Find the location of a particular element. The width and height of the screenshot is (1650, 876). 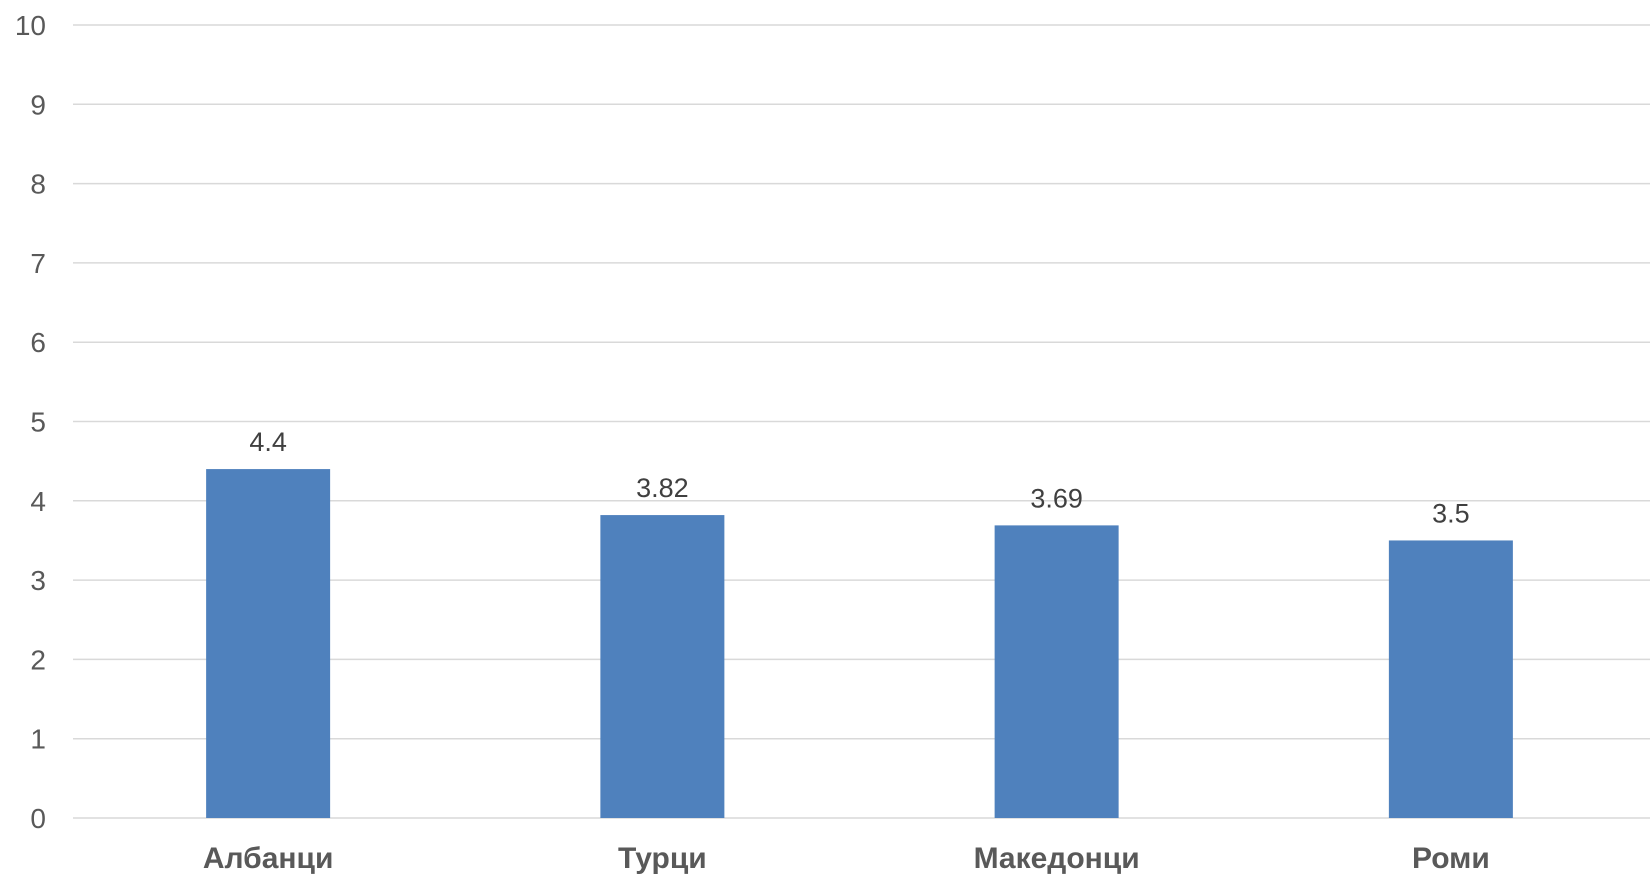

data-label: 3.5 is located at coordinates (1451, 513).